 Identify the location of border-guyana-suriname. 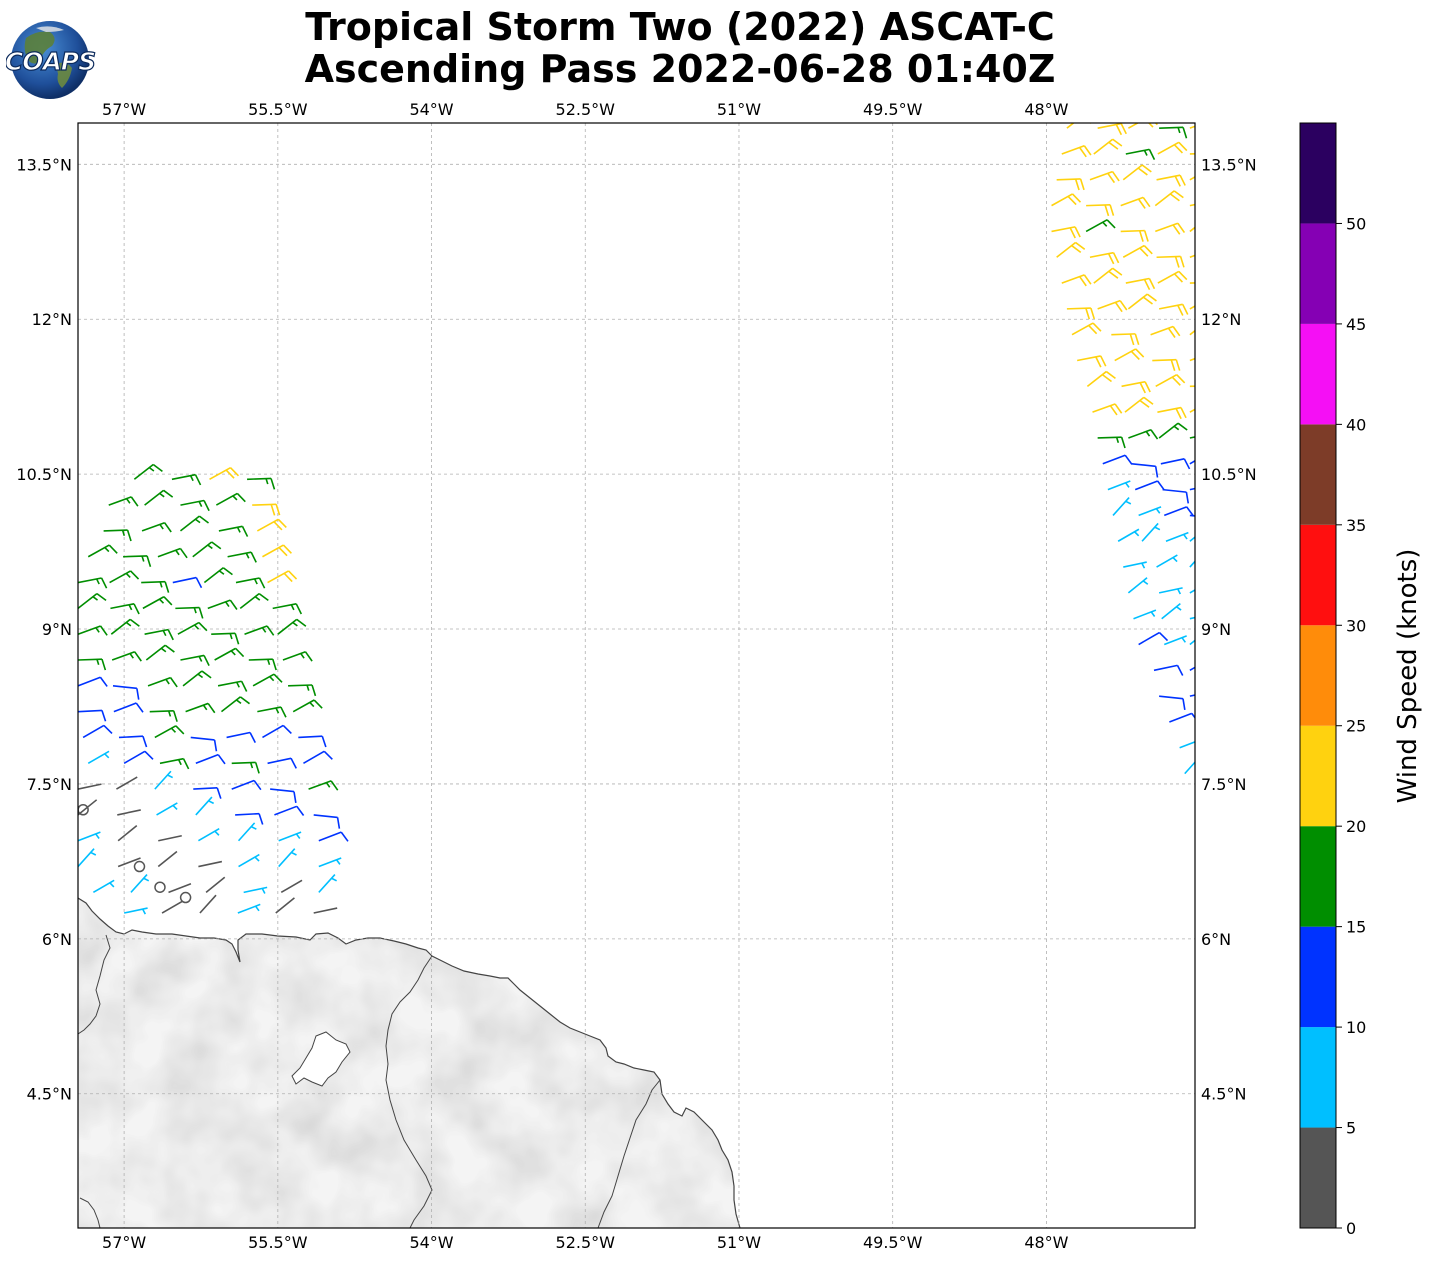
(94, 984).